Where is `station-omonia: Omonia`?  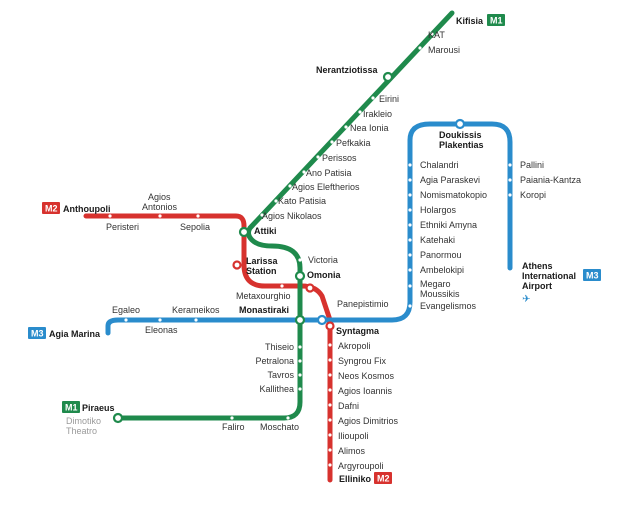 station-omonia: Omonia is located at coordinates (324, 275).